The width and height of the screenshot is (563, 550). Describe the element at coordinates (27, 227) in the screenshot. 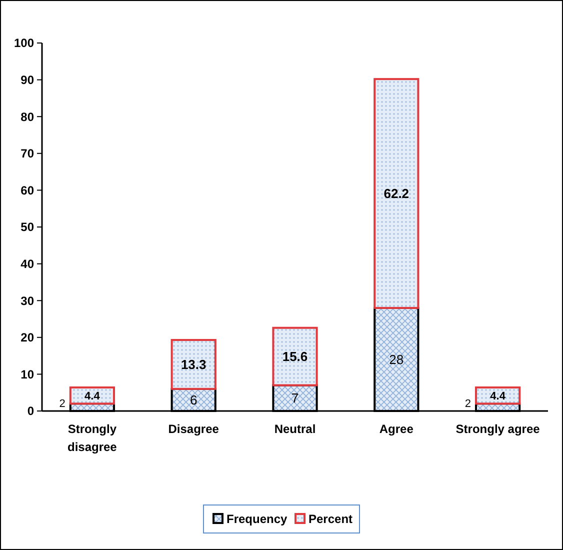

I see `y-tick-label: 50` at that location.